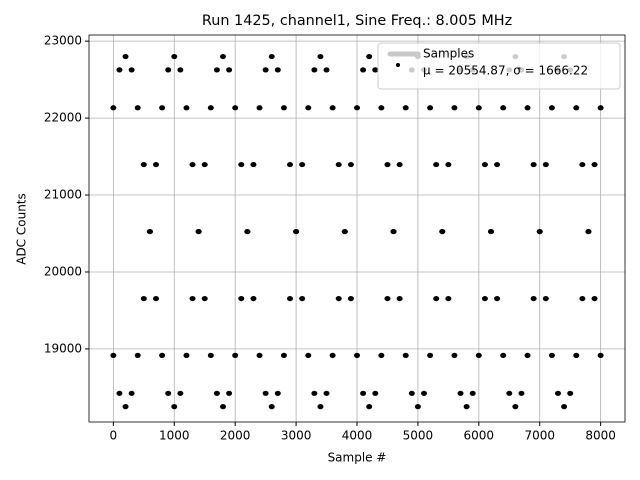 This screenshot has width=640, height=480. Describe the element at coordinates (357, 458) in the screenshot. I see `x-axis-label: Sample #` at that location.